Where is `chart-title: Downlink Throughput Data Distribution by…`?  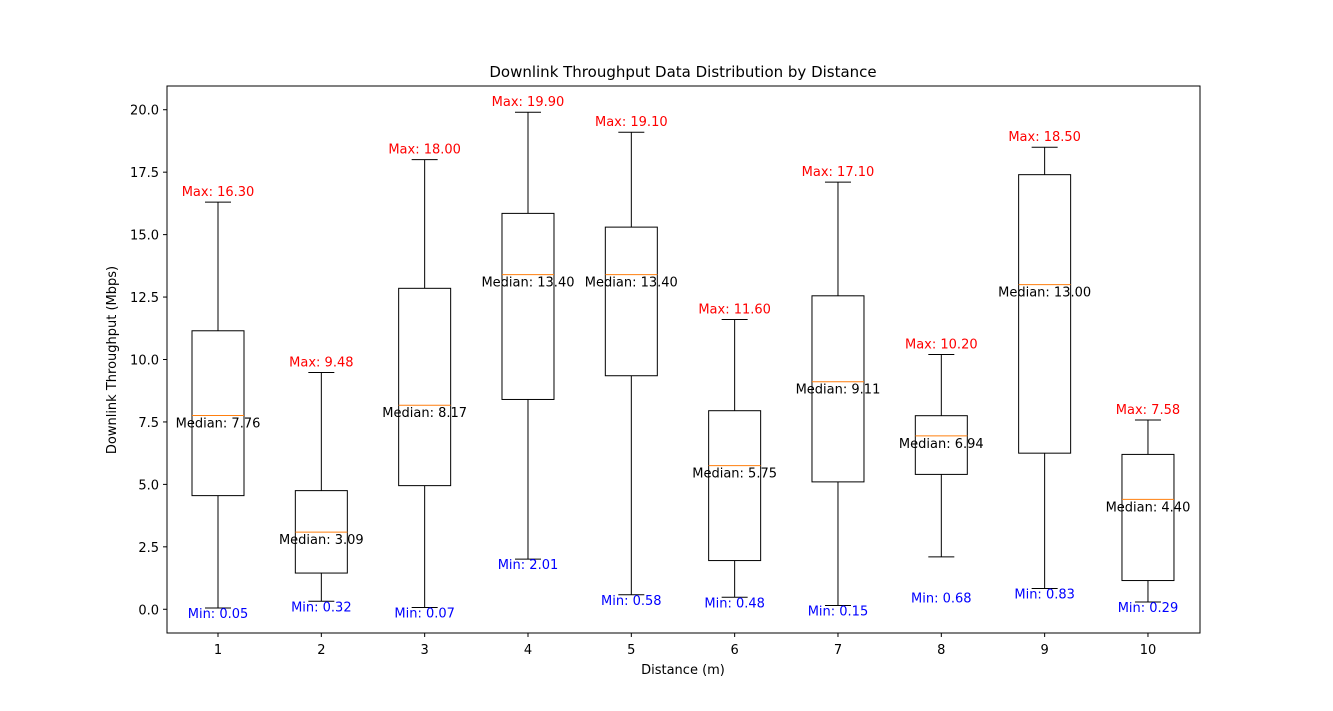
chart-title: Downlink Throughput Data Distribution by… is located at coordinates (682, 72).